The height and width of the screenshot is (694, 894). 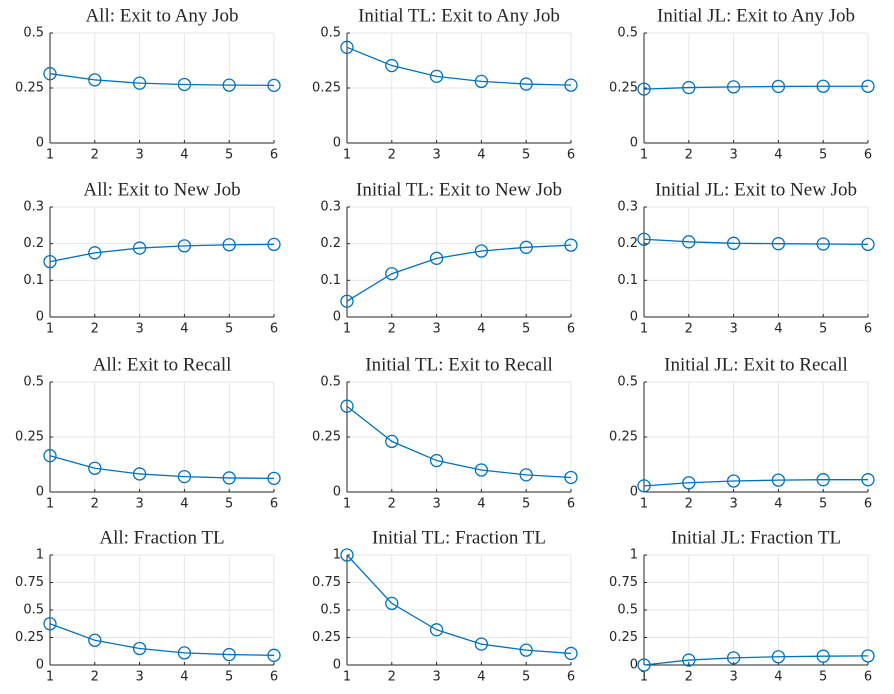 What do you see at coordinates (33, 207) in the screenshot?
I see `y-tick-label: 0.3` at bounding box center [33, 207].